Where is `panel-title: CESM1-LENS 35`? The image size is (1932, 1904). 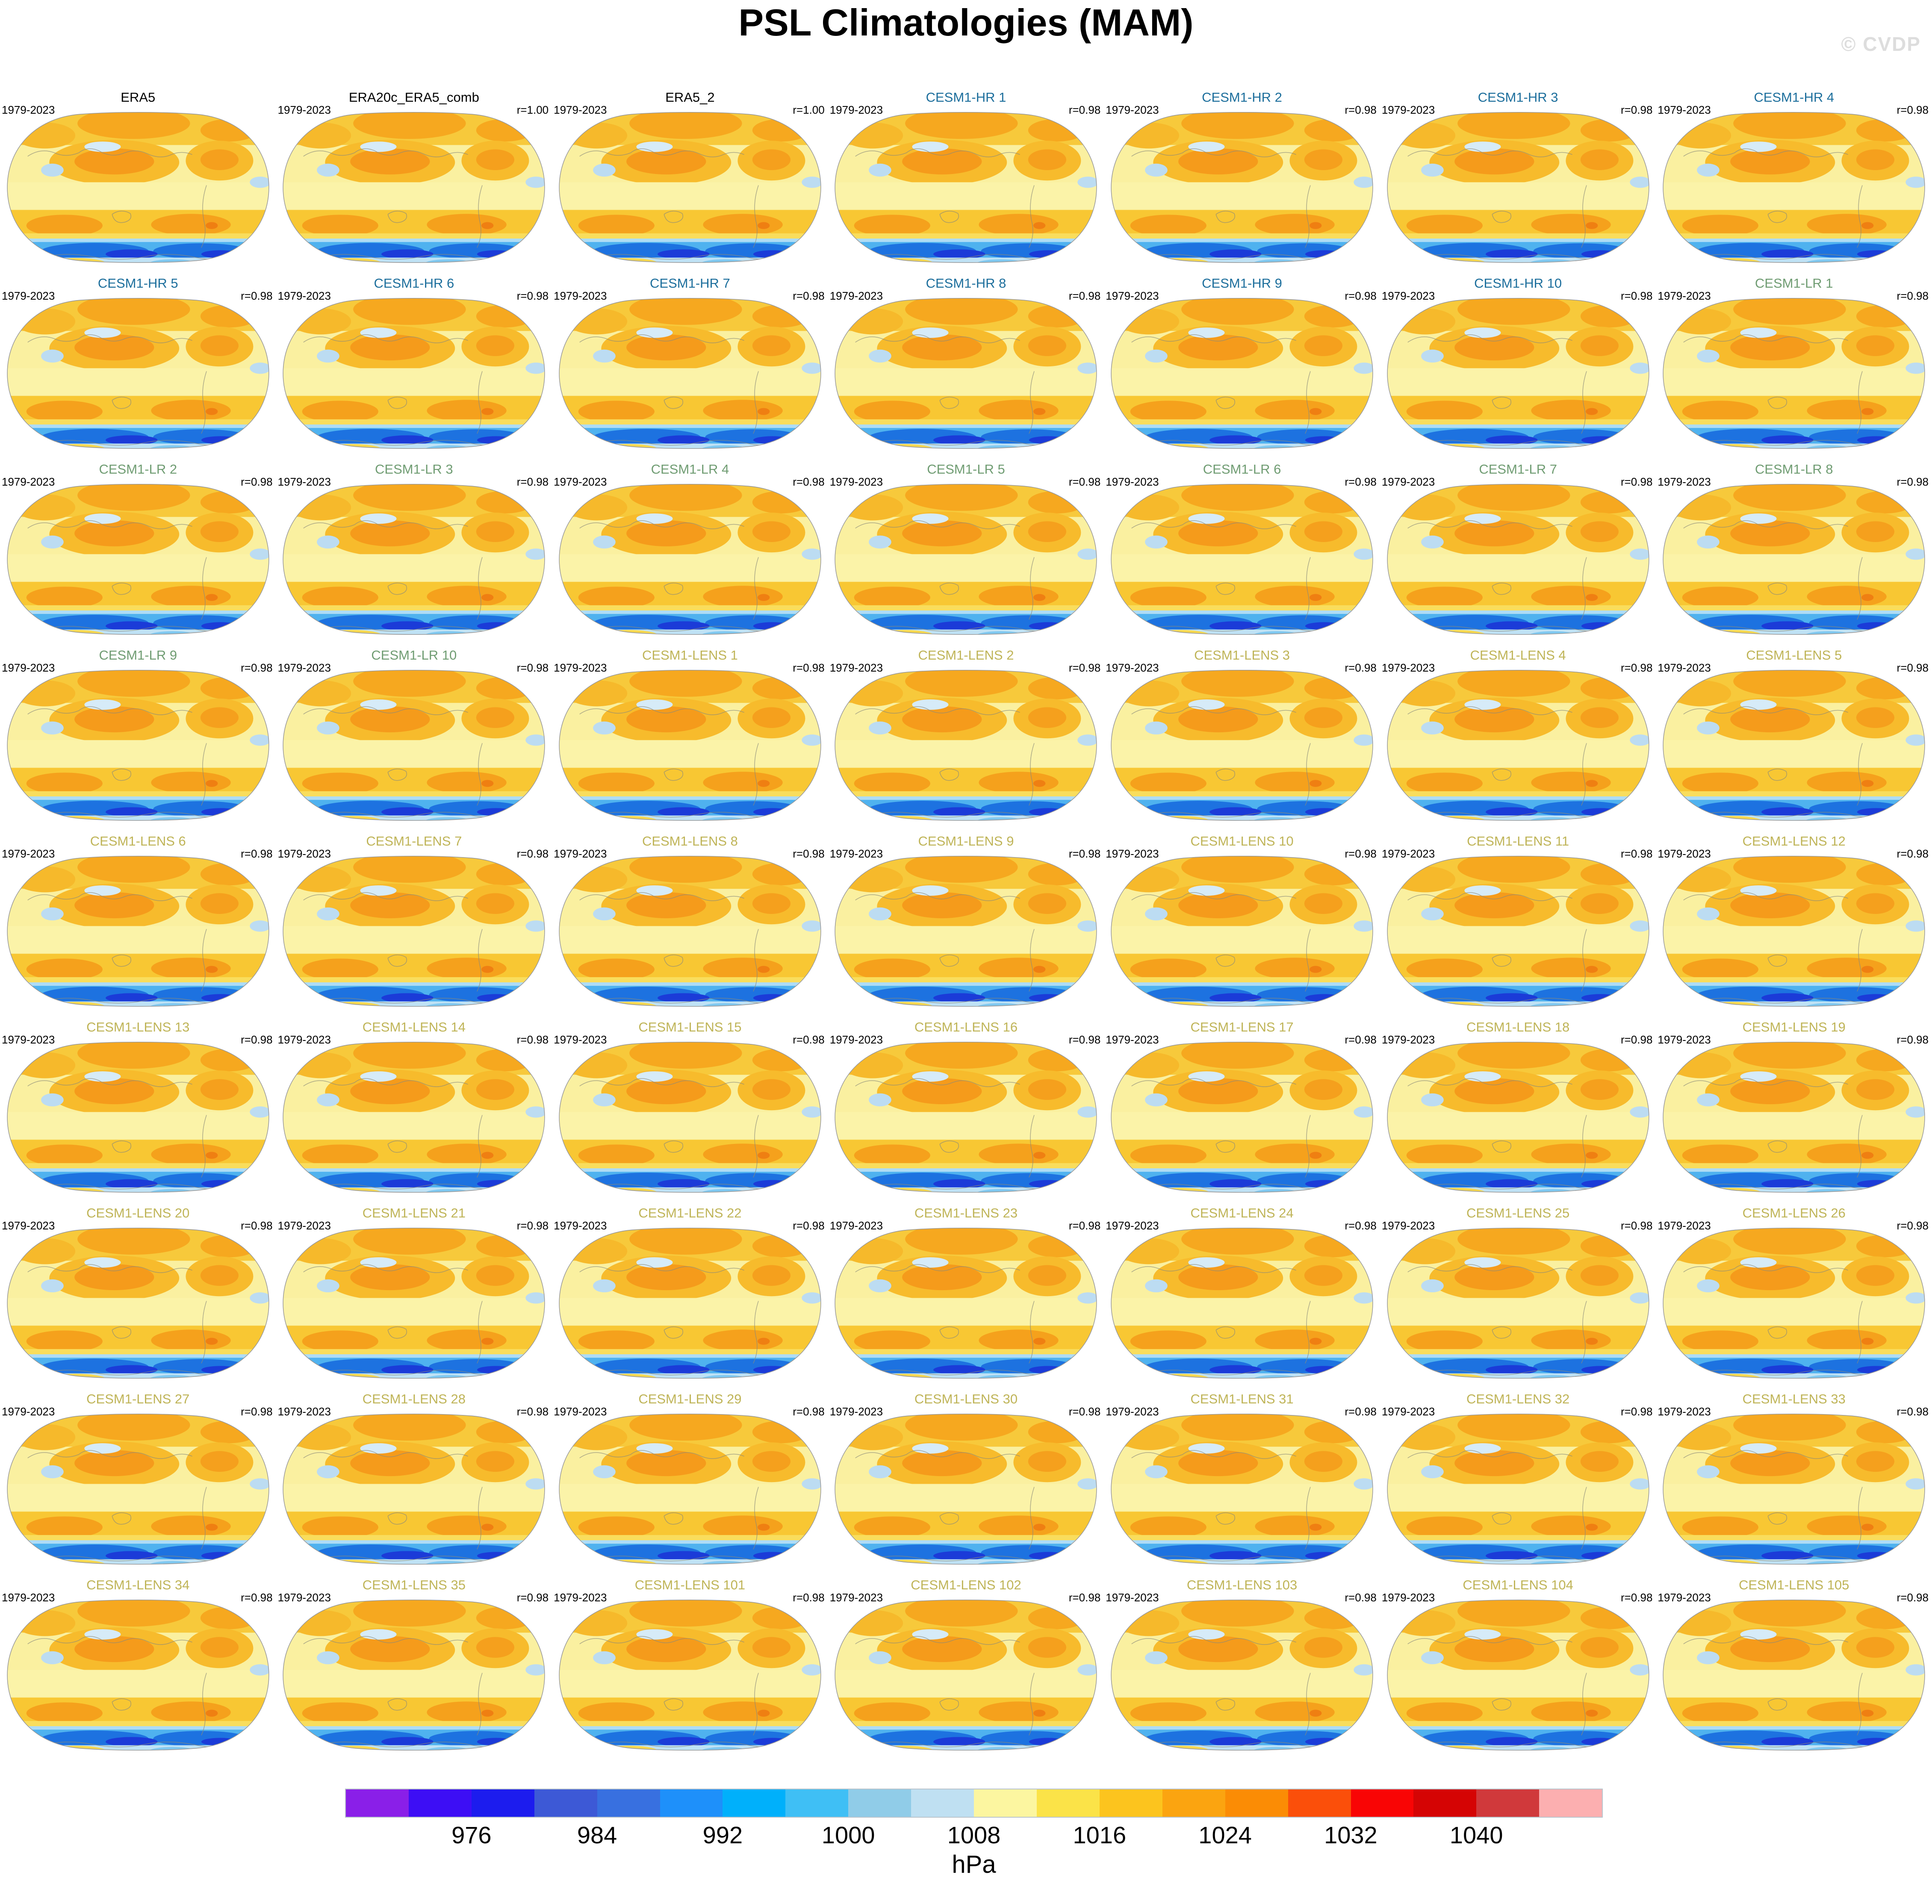 panel-title: CESM1-LENS 35 is located at coordinates (414, 1585).